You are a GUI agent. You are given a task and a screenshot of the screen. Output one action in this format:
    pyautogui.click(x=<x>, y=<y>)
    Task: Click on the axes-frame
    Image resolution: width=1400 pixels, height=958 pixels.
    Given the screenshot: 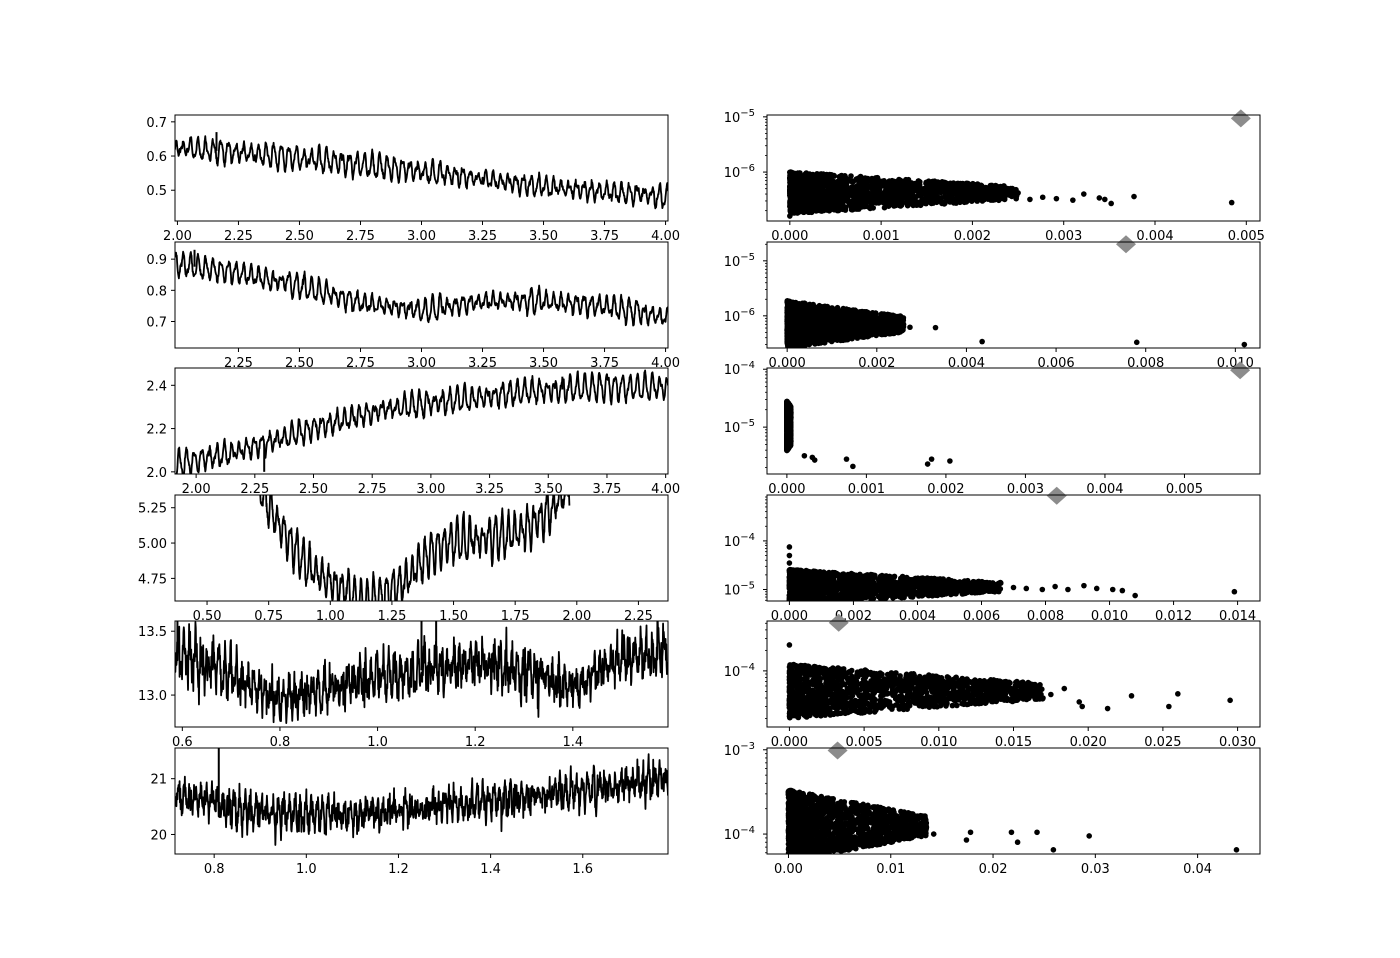 What is the action you would take?
    pyautogui.click(x=421, y=421)
    